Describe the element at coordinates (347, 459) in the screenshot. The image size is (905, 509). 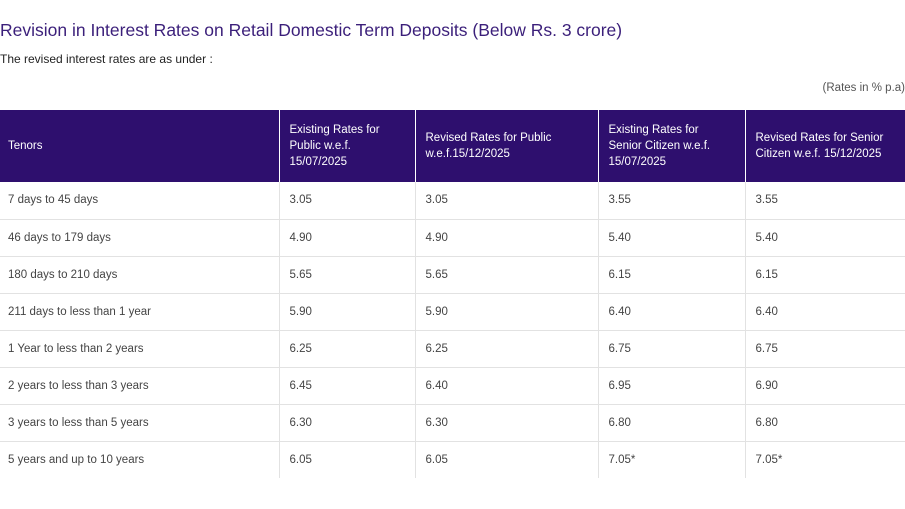
I see `existing-public-rate: 6.05` at that location.